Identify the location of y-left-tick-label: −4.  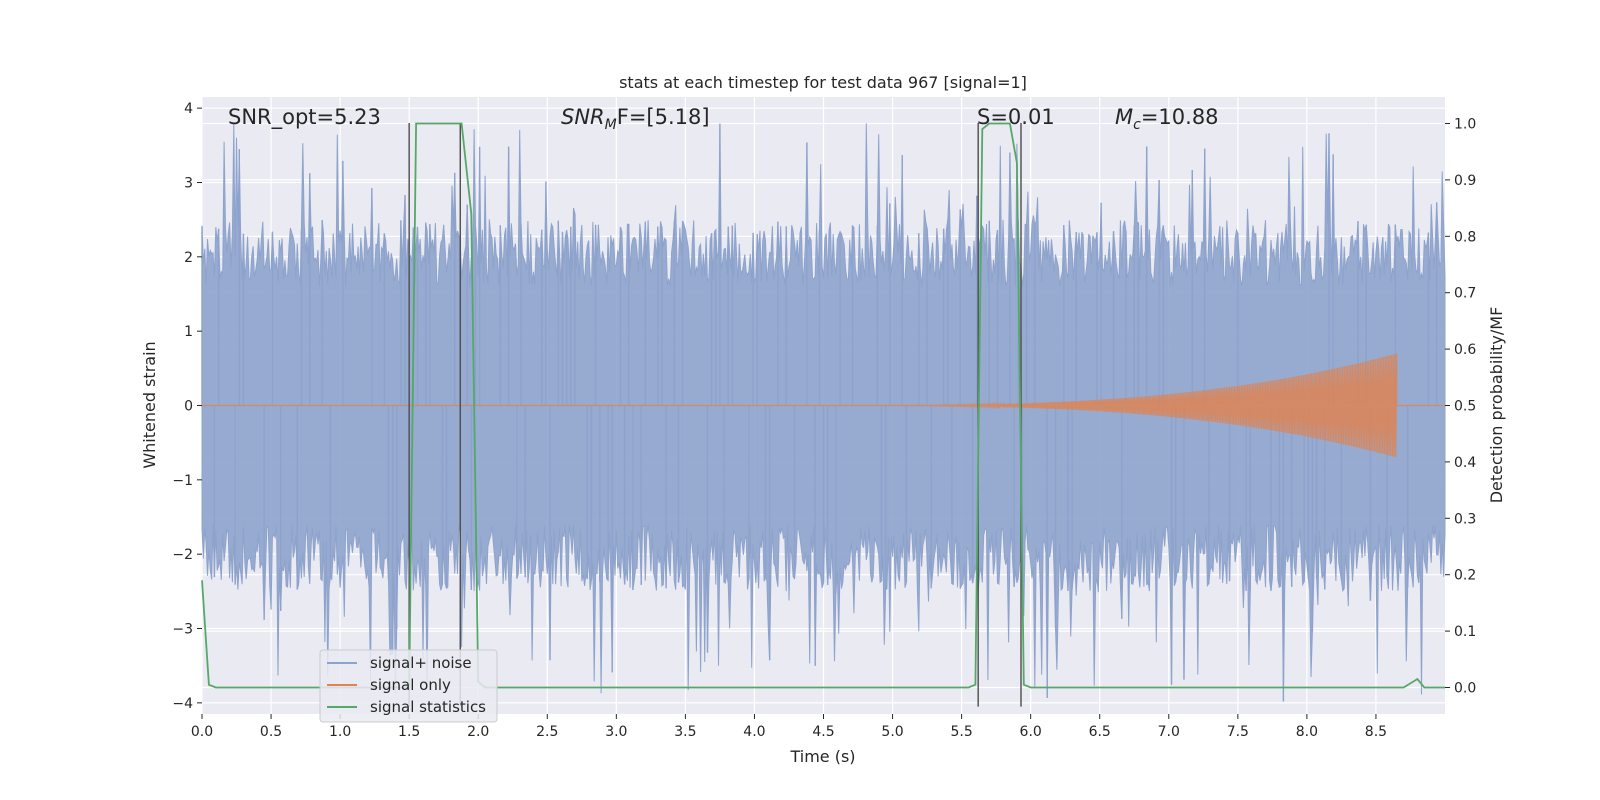
(182, 704).